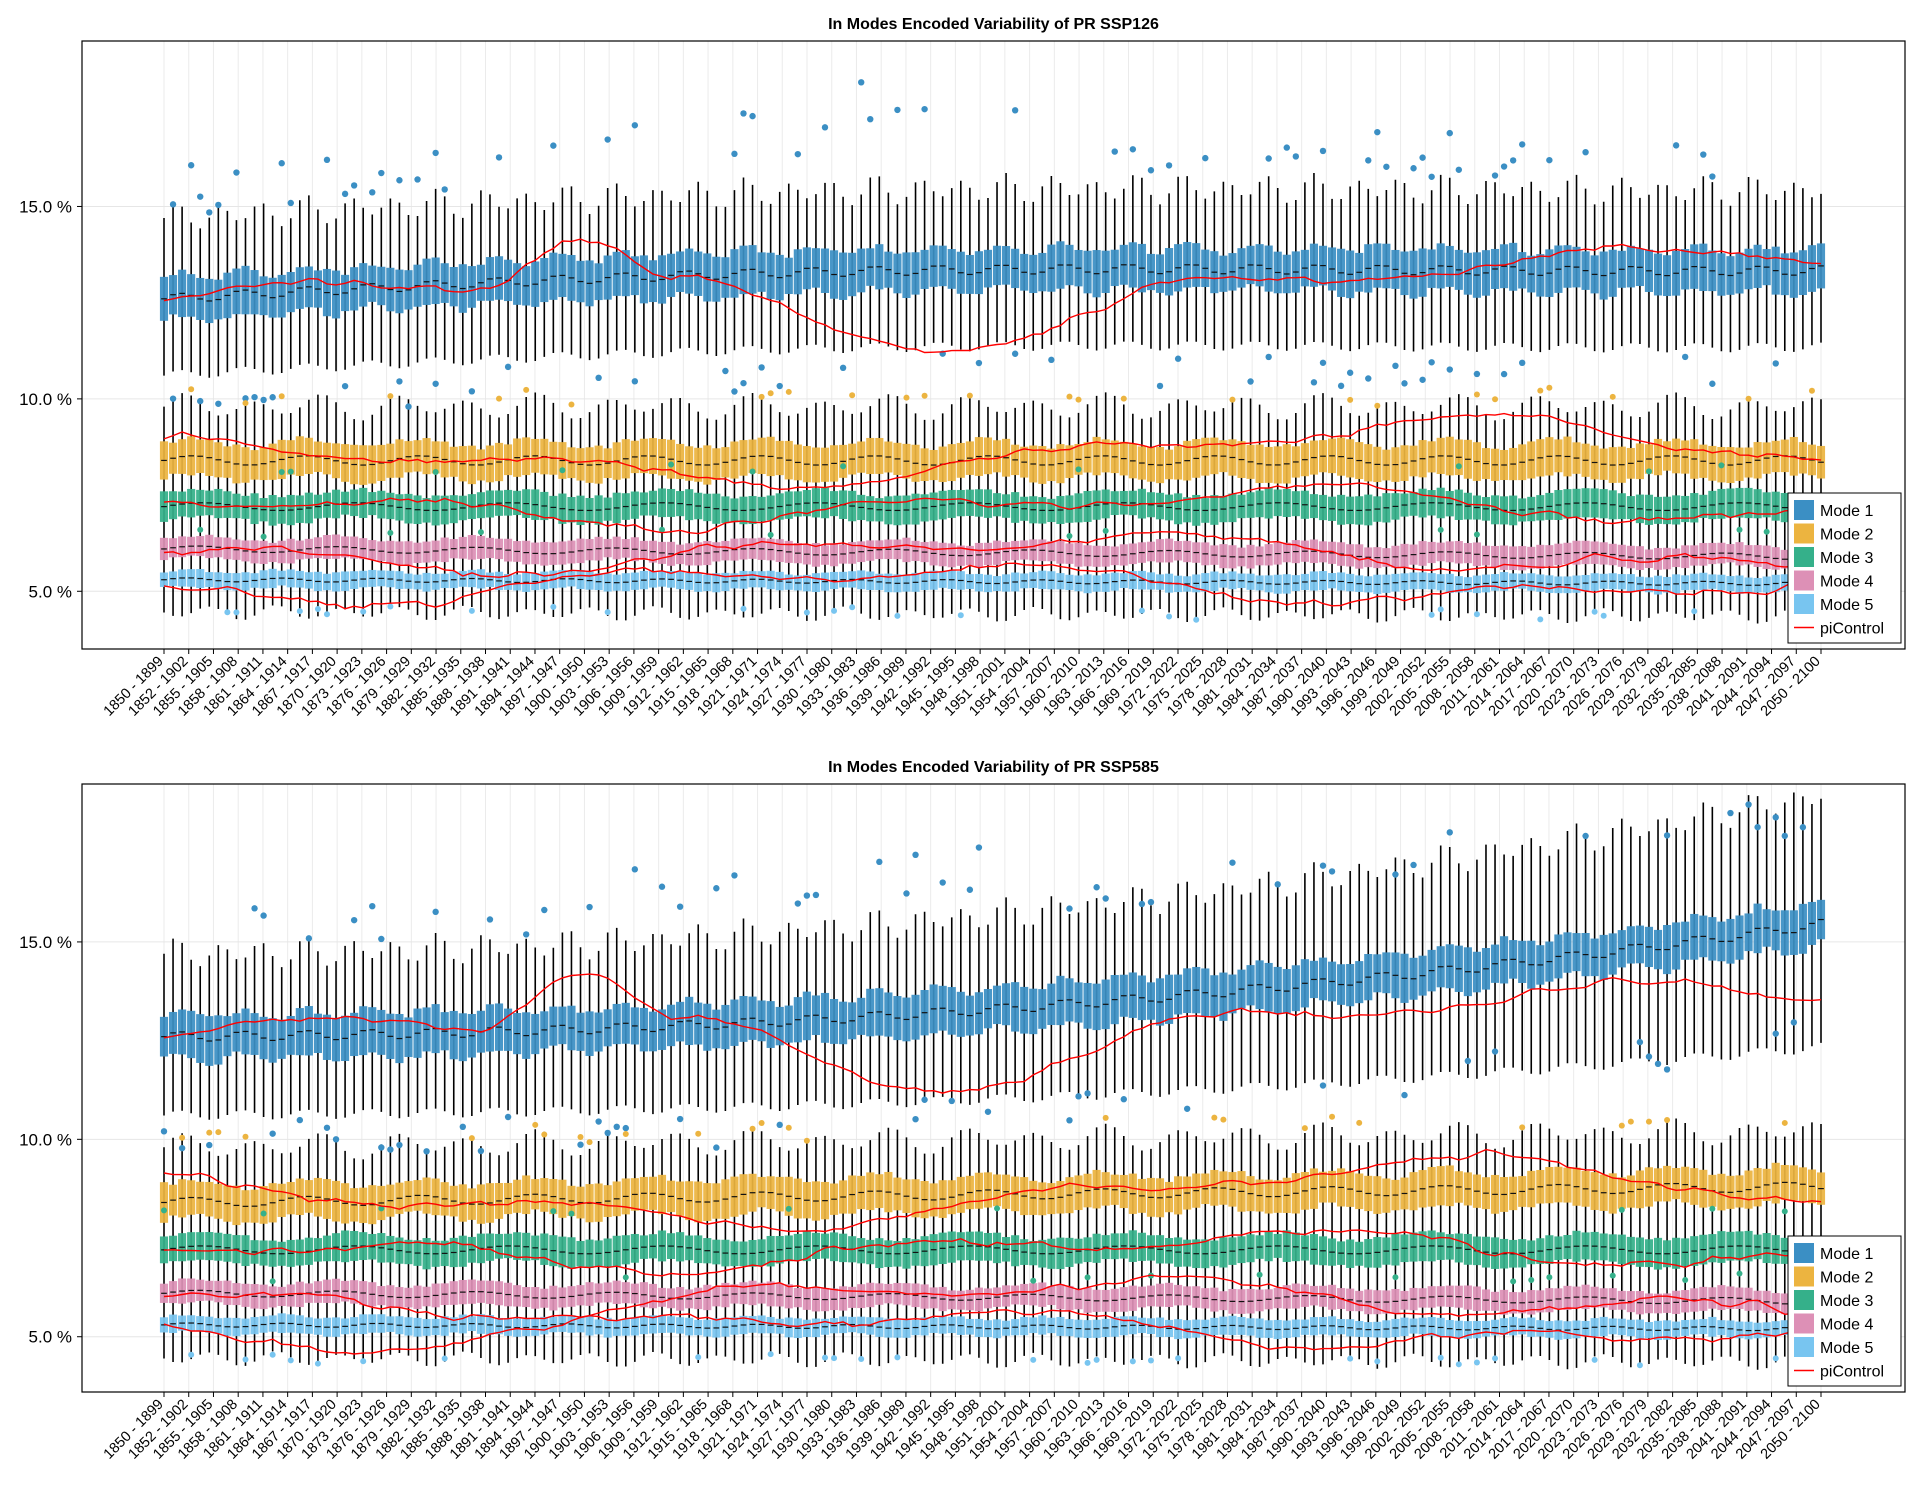 This screenshot has height=1500, width=1920. What do you see at coordinates (1846, 511) in the screenshot?
I see `legend-label: Mode 1` at bounding box center [1846, 511].